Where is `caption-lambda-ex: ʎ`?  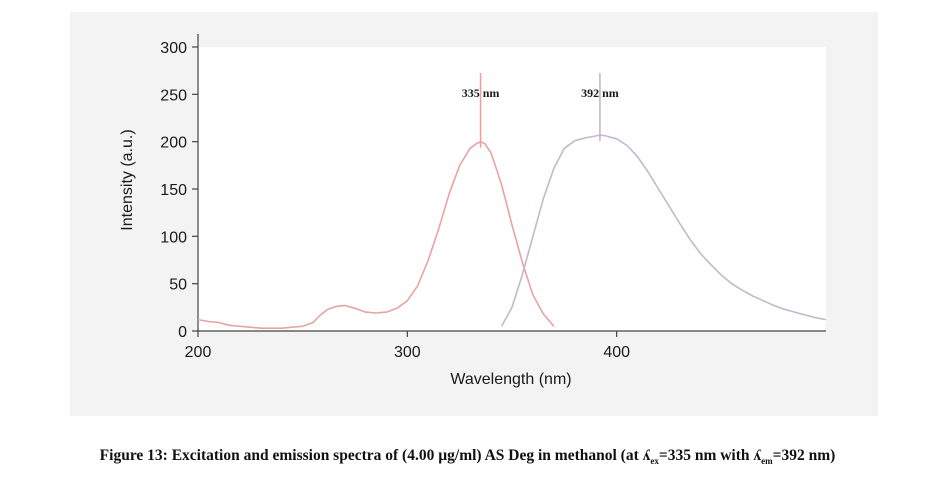 caption-lambda-ex: ʎ is located at coordinates (646, 455).